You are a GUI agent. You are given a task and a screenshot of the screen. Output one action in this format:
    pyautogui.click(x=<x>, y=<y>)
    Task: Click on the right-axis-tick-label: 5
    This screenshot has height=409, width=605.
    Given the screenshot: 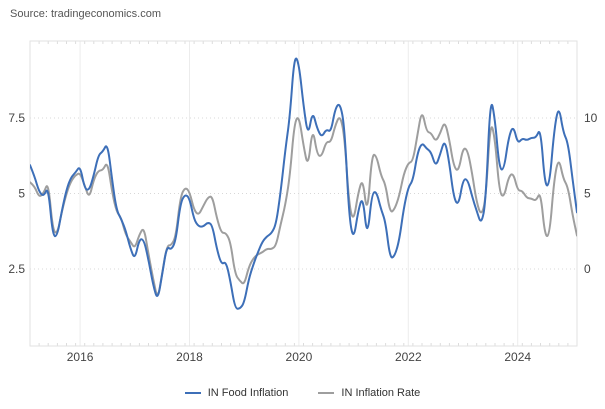 What is the action you would take?
    pyautogui.click(x=587, y=194)
    